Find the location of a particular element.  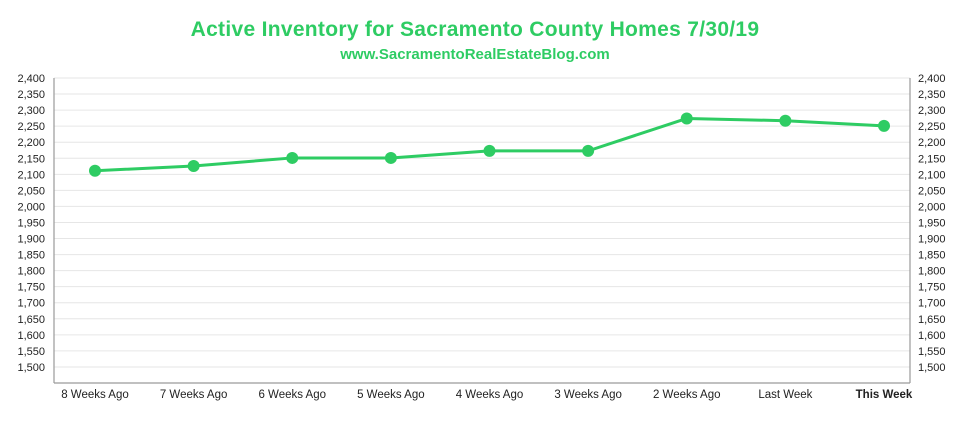

y-tick-label-right: 2,400 is located at coordinates (932, 79).